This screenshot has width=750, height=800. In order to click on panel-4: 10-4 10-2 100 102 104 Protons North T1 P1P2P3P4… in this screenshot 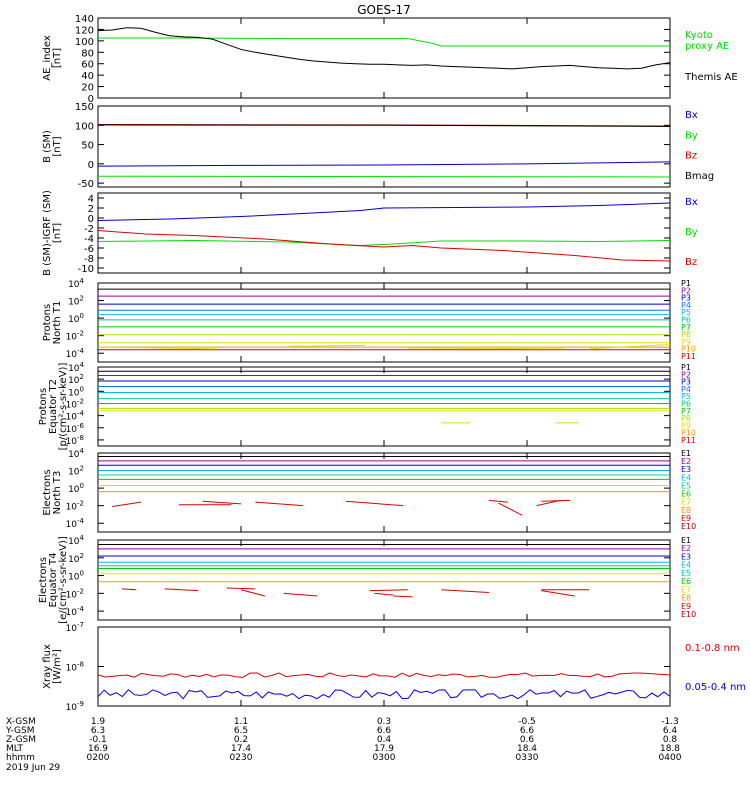, I will do `click(369, 320)`.